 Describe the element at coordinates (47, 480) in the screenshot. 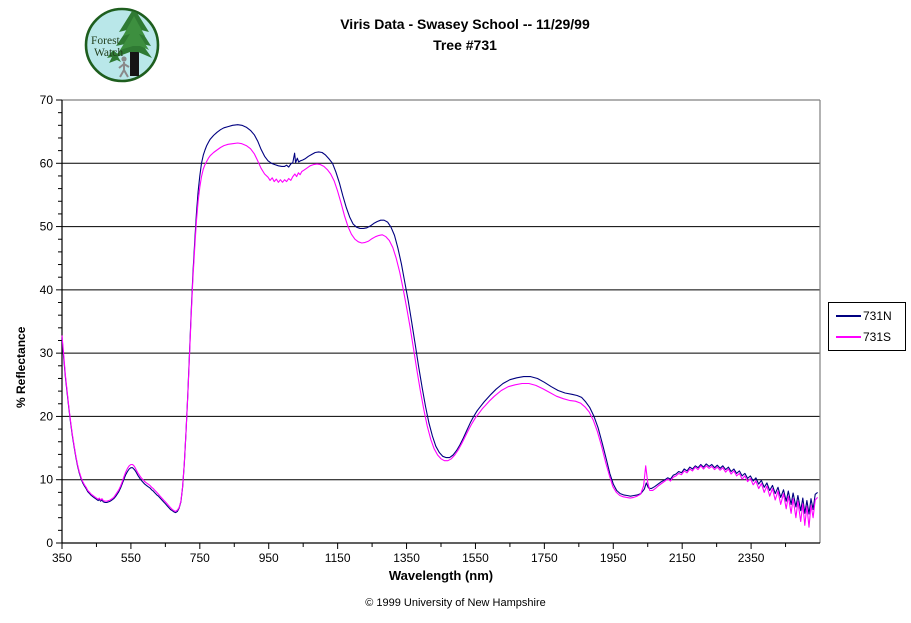

I see `y-tick-label: 10` at that location.